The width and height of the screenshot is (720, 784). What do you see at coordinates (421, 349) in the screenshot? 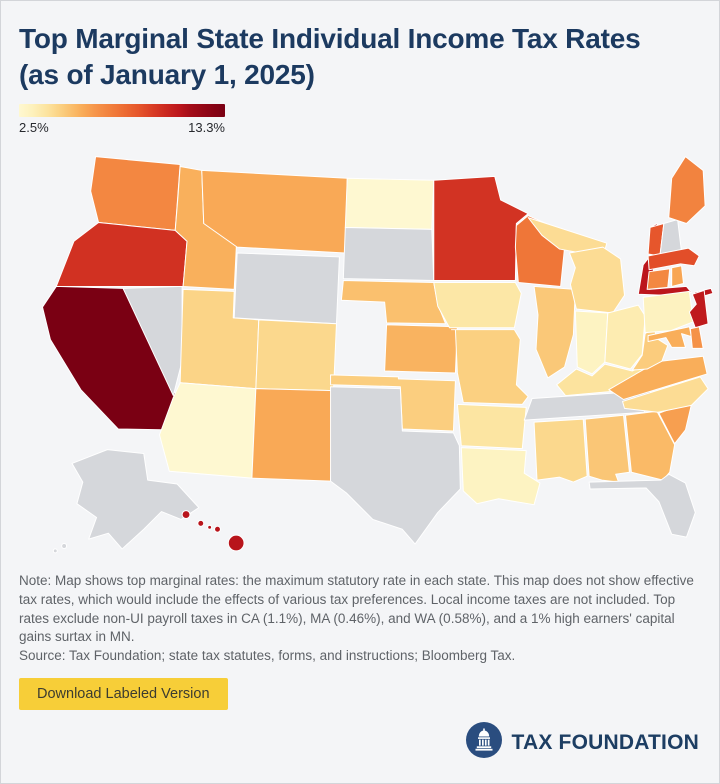
I see `state-KS` at bounding box center [421, 349].